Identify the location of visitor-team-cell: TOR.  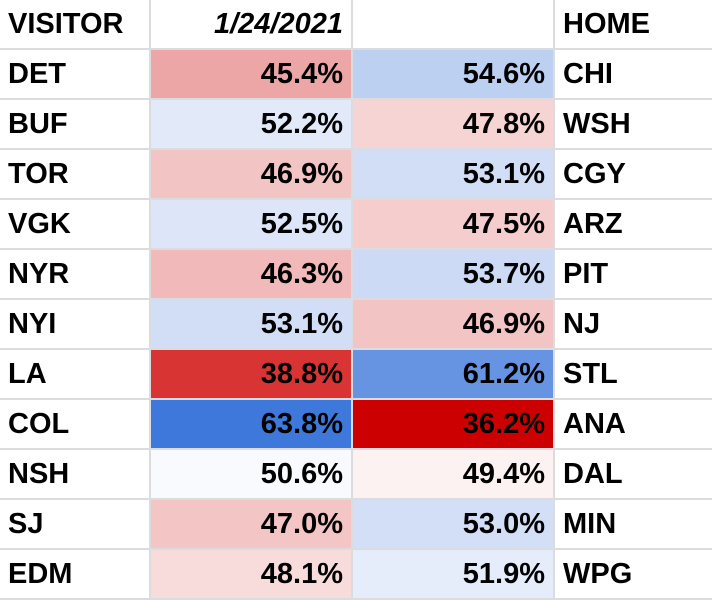
(75, 174).